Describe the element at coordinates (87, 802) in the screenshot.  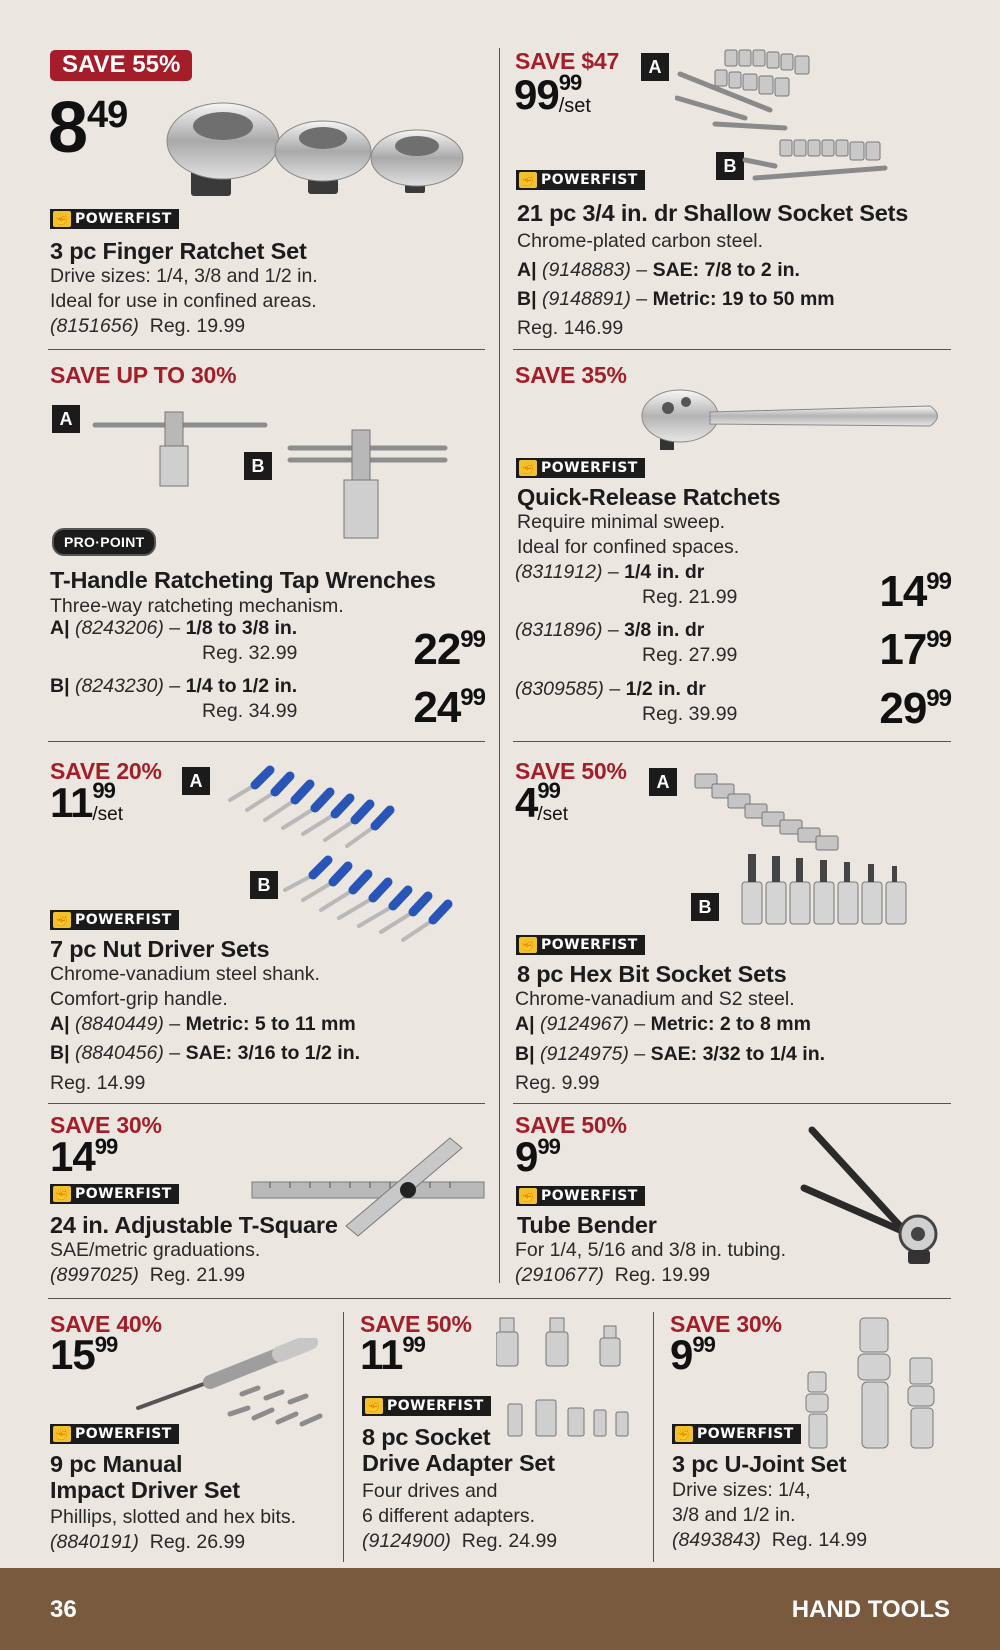
I see `price: 1199/set` at that location.